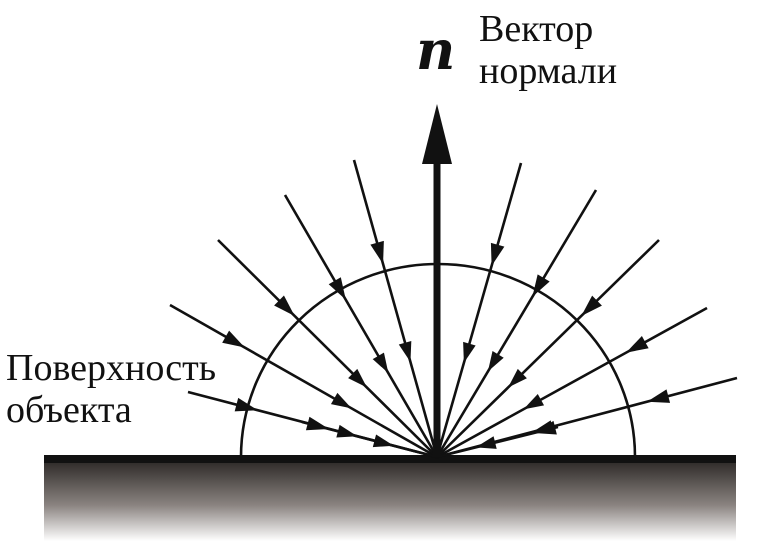 The image size is (770, 545). Describe the element at coordinates (436, 50) in the screenshot. I see `normal-symbol: n` at that location.